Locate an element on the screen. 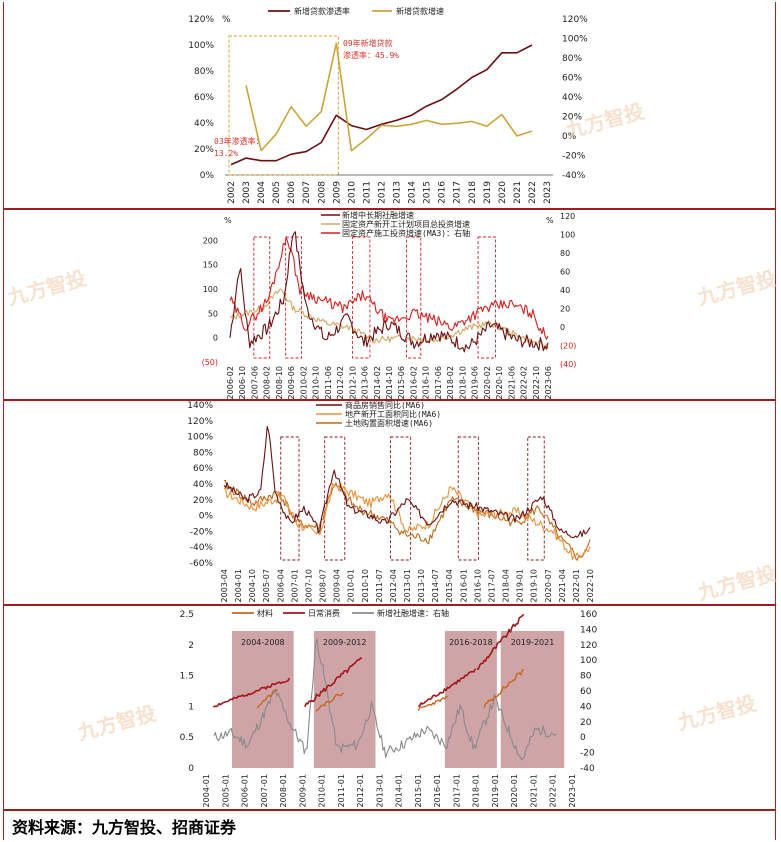 The width and height of the screenshot is (781, 842). source-note: 资料来源：九方智投、招商证券 is located at coordinates (124, 827).